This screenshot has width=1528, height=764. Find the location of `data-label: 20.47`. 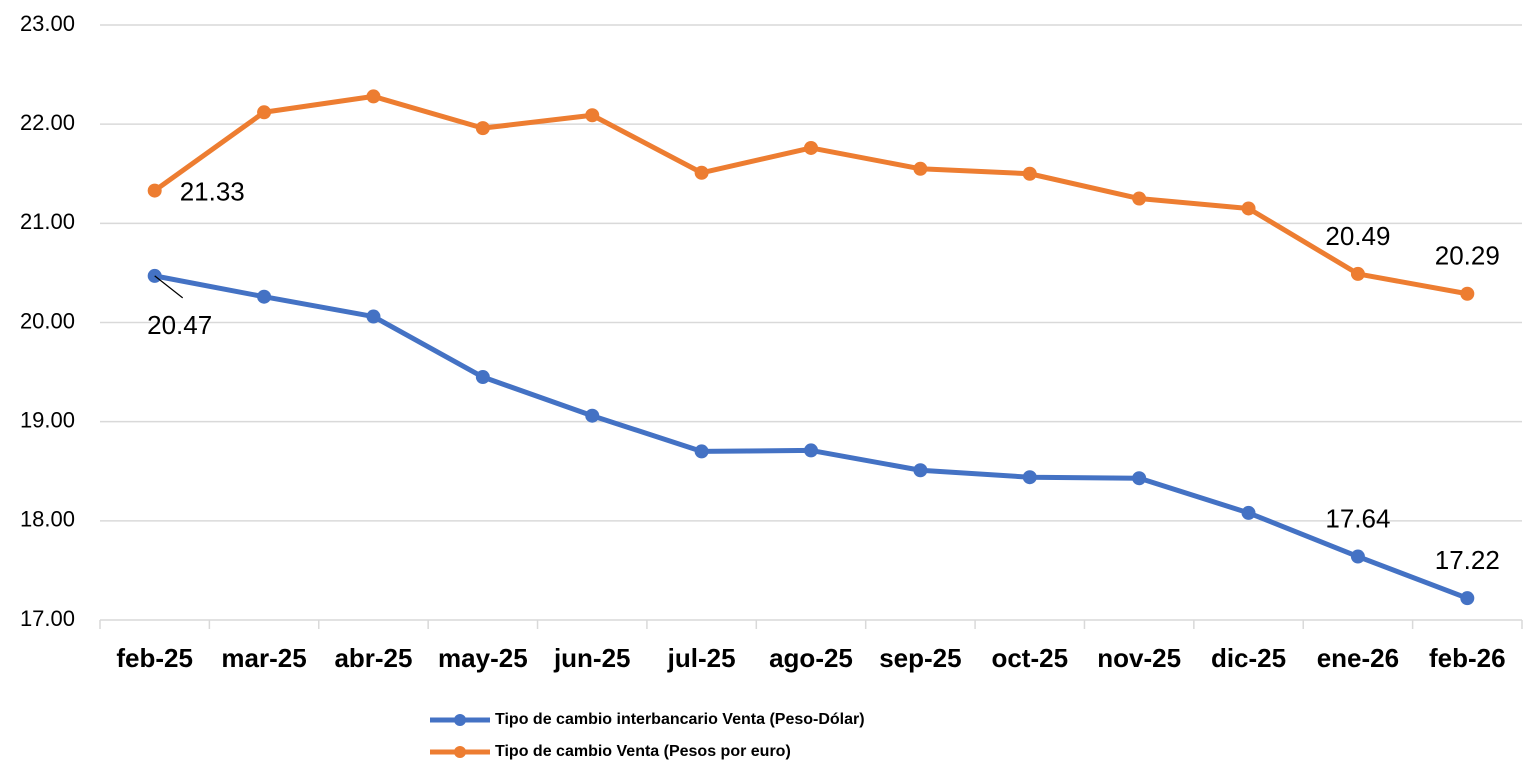

data-label: 20.47 is located at coordinates (179, 325).